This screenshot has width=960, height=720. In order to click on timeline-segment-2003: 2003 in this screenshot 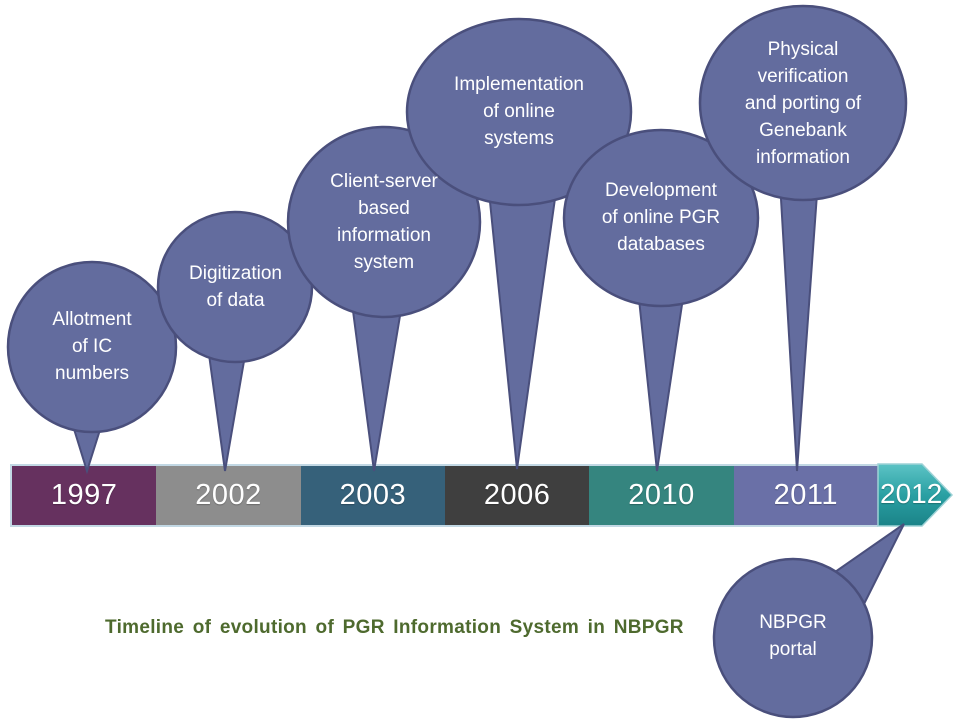, I will do `click(372, 495)`.